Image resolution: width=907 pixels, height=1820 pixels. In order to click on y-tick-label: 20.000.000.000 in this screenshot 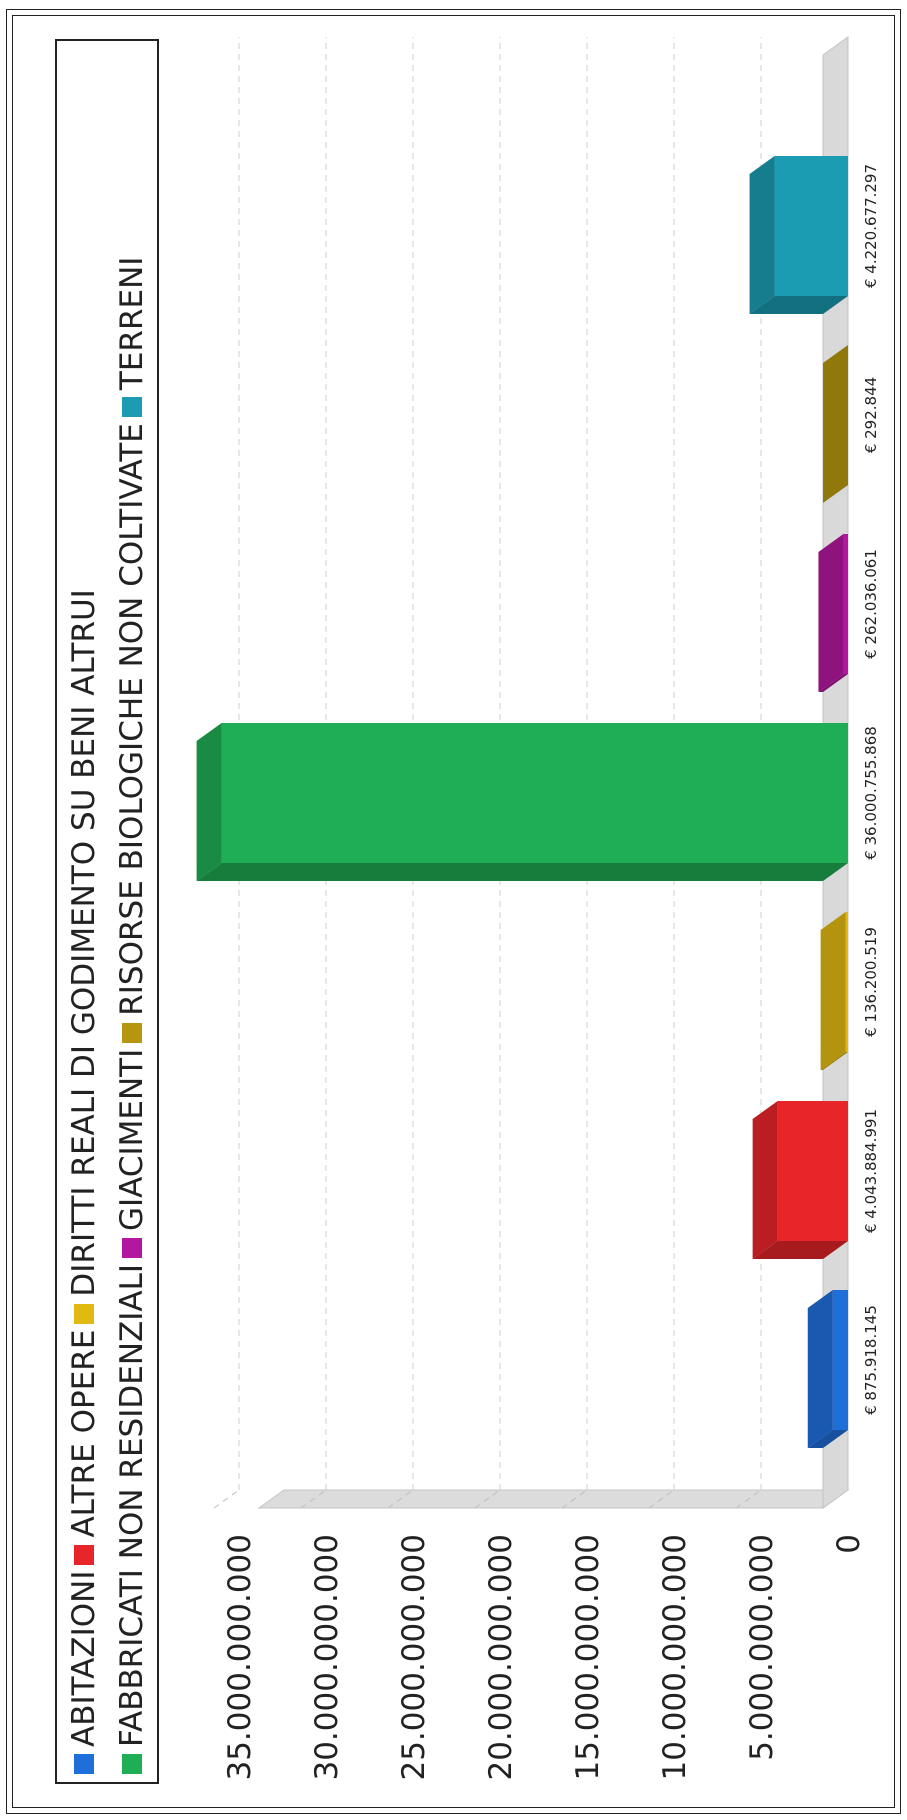, I will do `click(501, 1657)`.